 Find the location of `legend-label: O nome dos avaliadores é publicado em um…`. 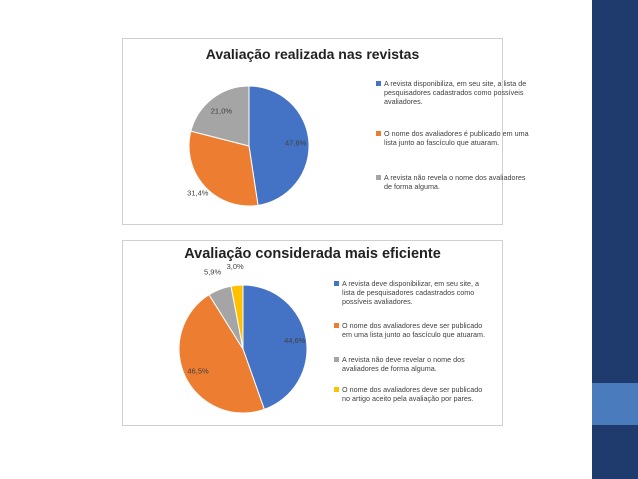

legend-label: O nome dos avaliadores é publicado em um… is located at coordinates (456, 138).